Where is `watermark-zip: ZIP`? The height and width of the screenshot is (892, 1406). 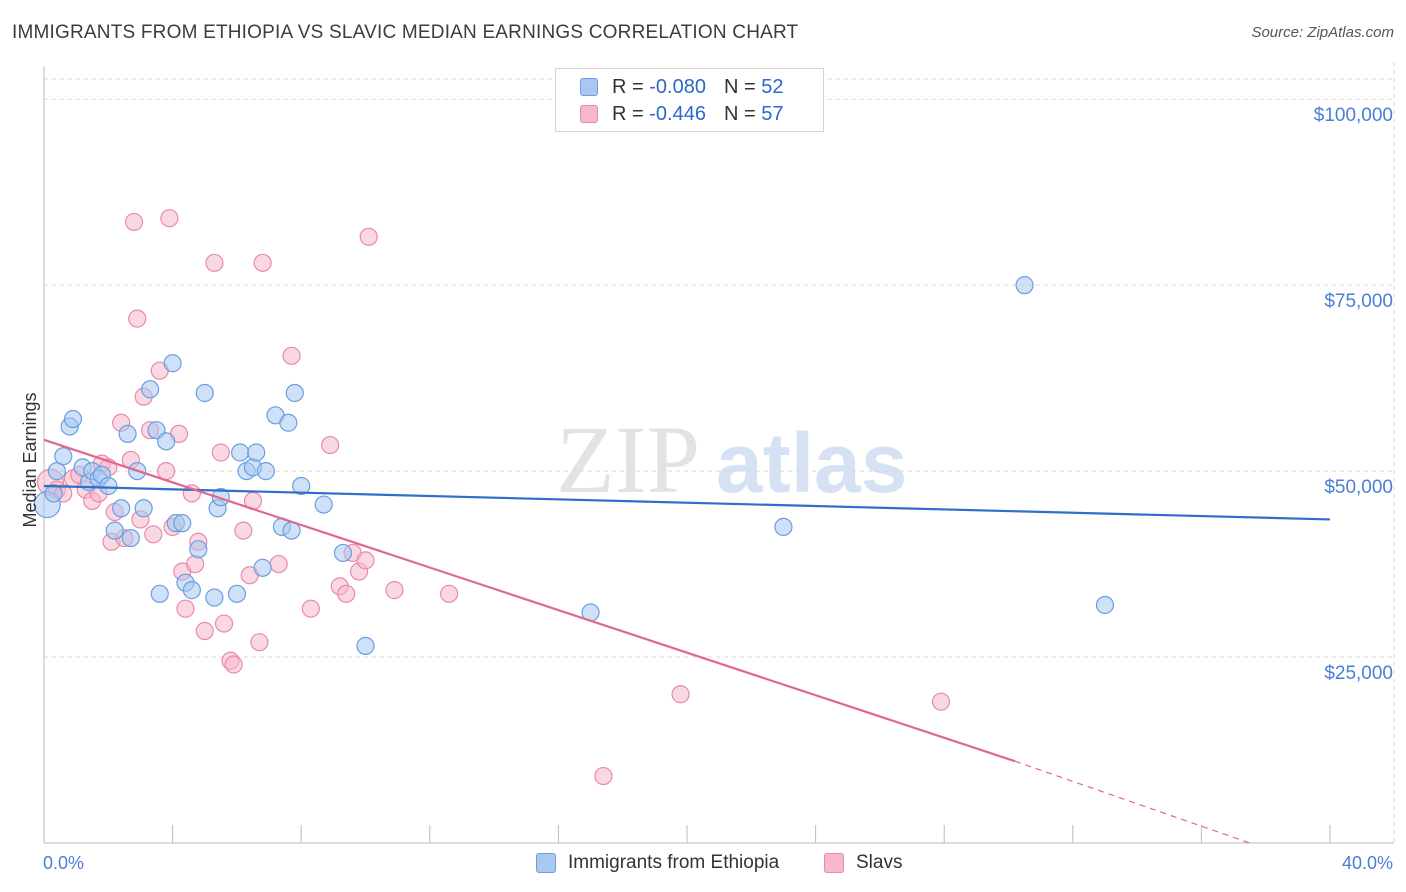 watermark-zip: ZIP is located at coordinates (628, 459).